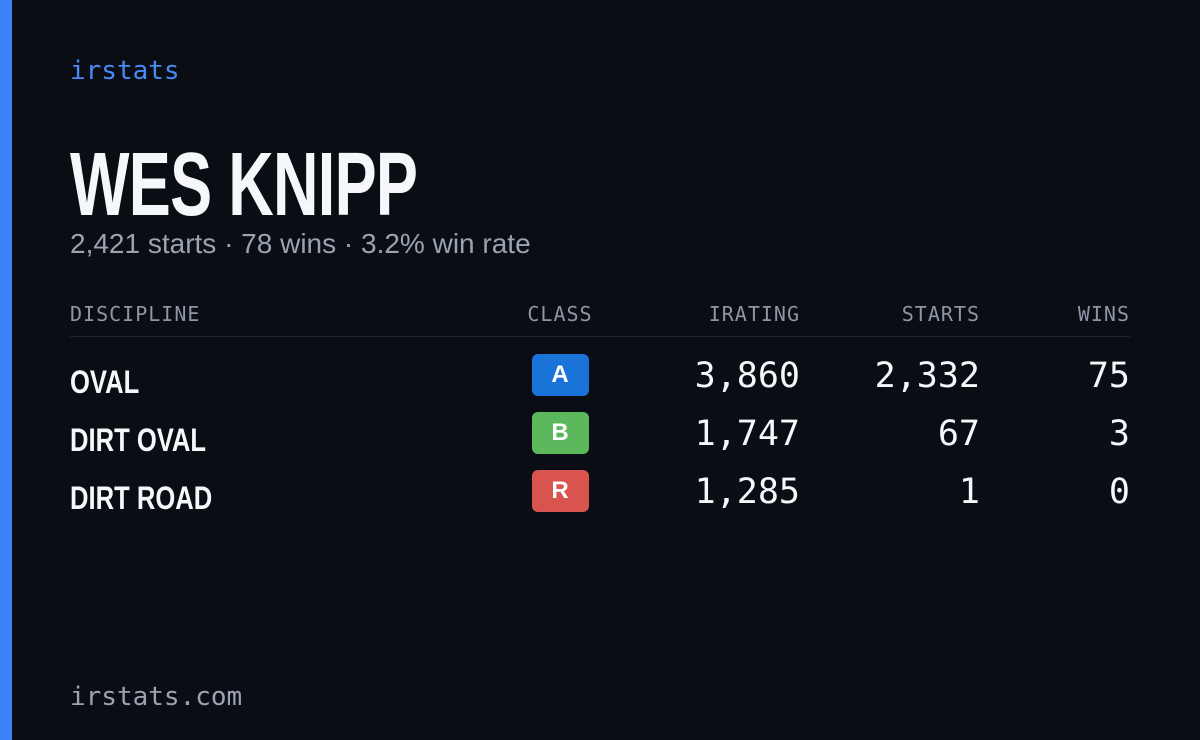  What do you see at coordinates (958, 434) in the screenshot?
I see `starts: 67` at bounding box center [958, 434].